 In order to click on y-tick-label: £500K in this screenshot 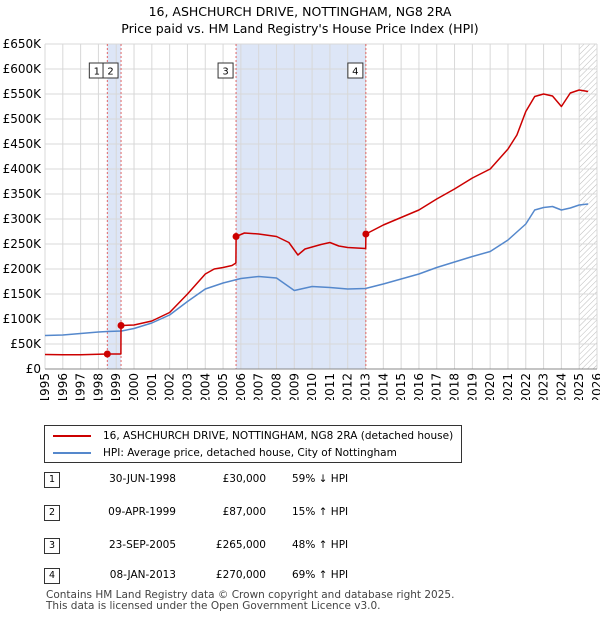, I will do `click(23, 119)`.